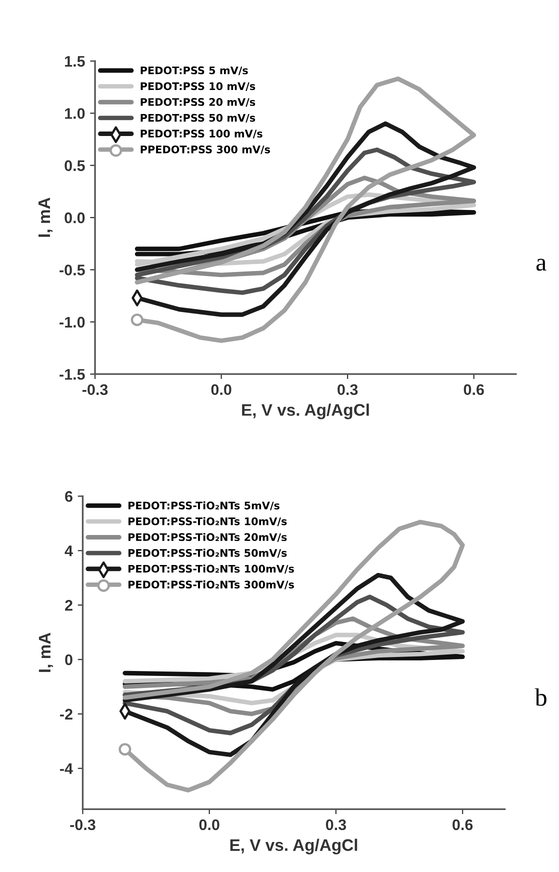 This screenshot has width=559, height=872. I want to click on legend-label: PEDOT:PSS 10 mV/s, so click(198, 86).